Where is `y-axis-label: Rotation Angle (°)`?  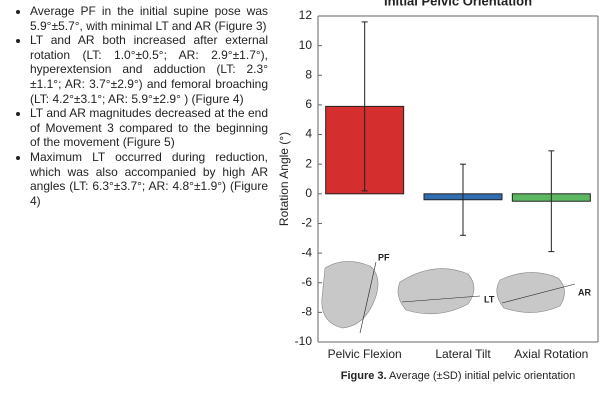 y-axis-label: Rotation Angle (°) is located at coordinates (284, 179).